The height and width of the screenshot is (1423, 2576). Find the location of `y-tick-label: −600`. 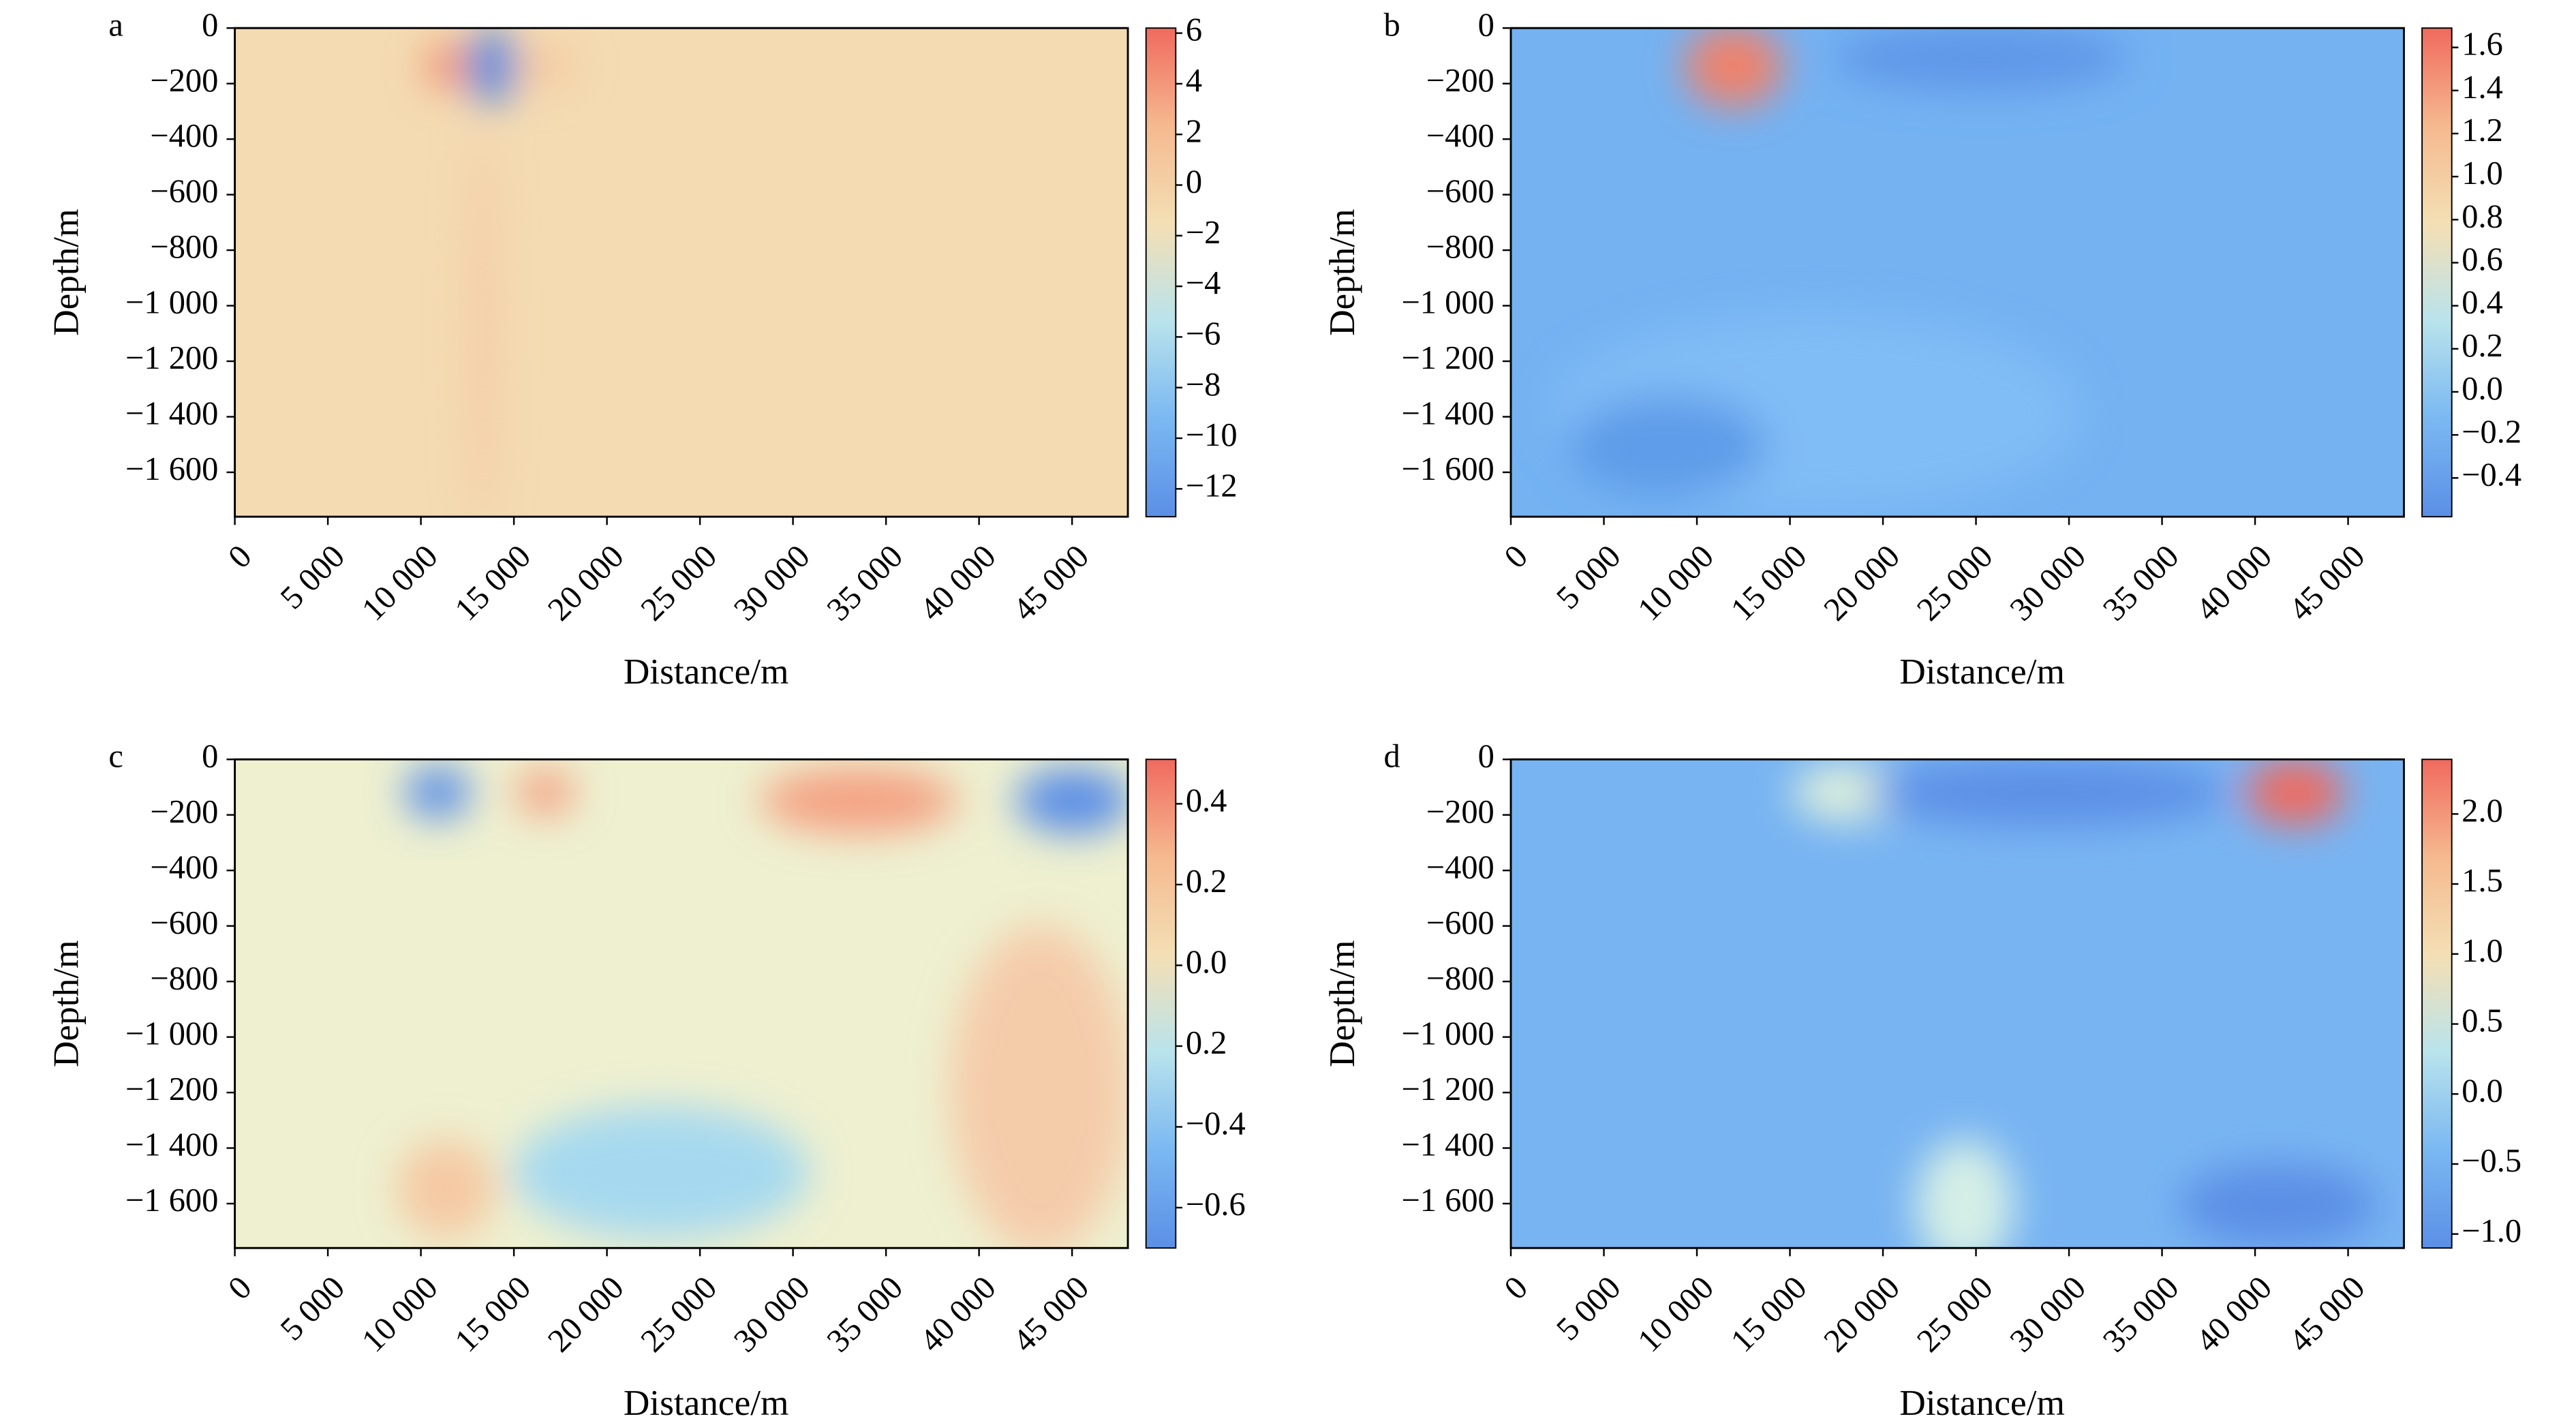

y-tick-label: −600 is located at coordinates (184, 923).